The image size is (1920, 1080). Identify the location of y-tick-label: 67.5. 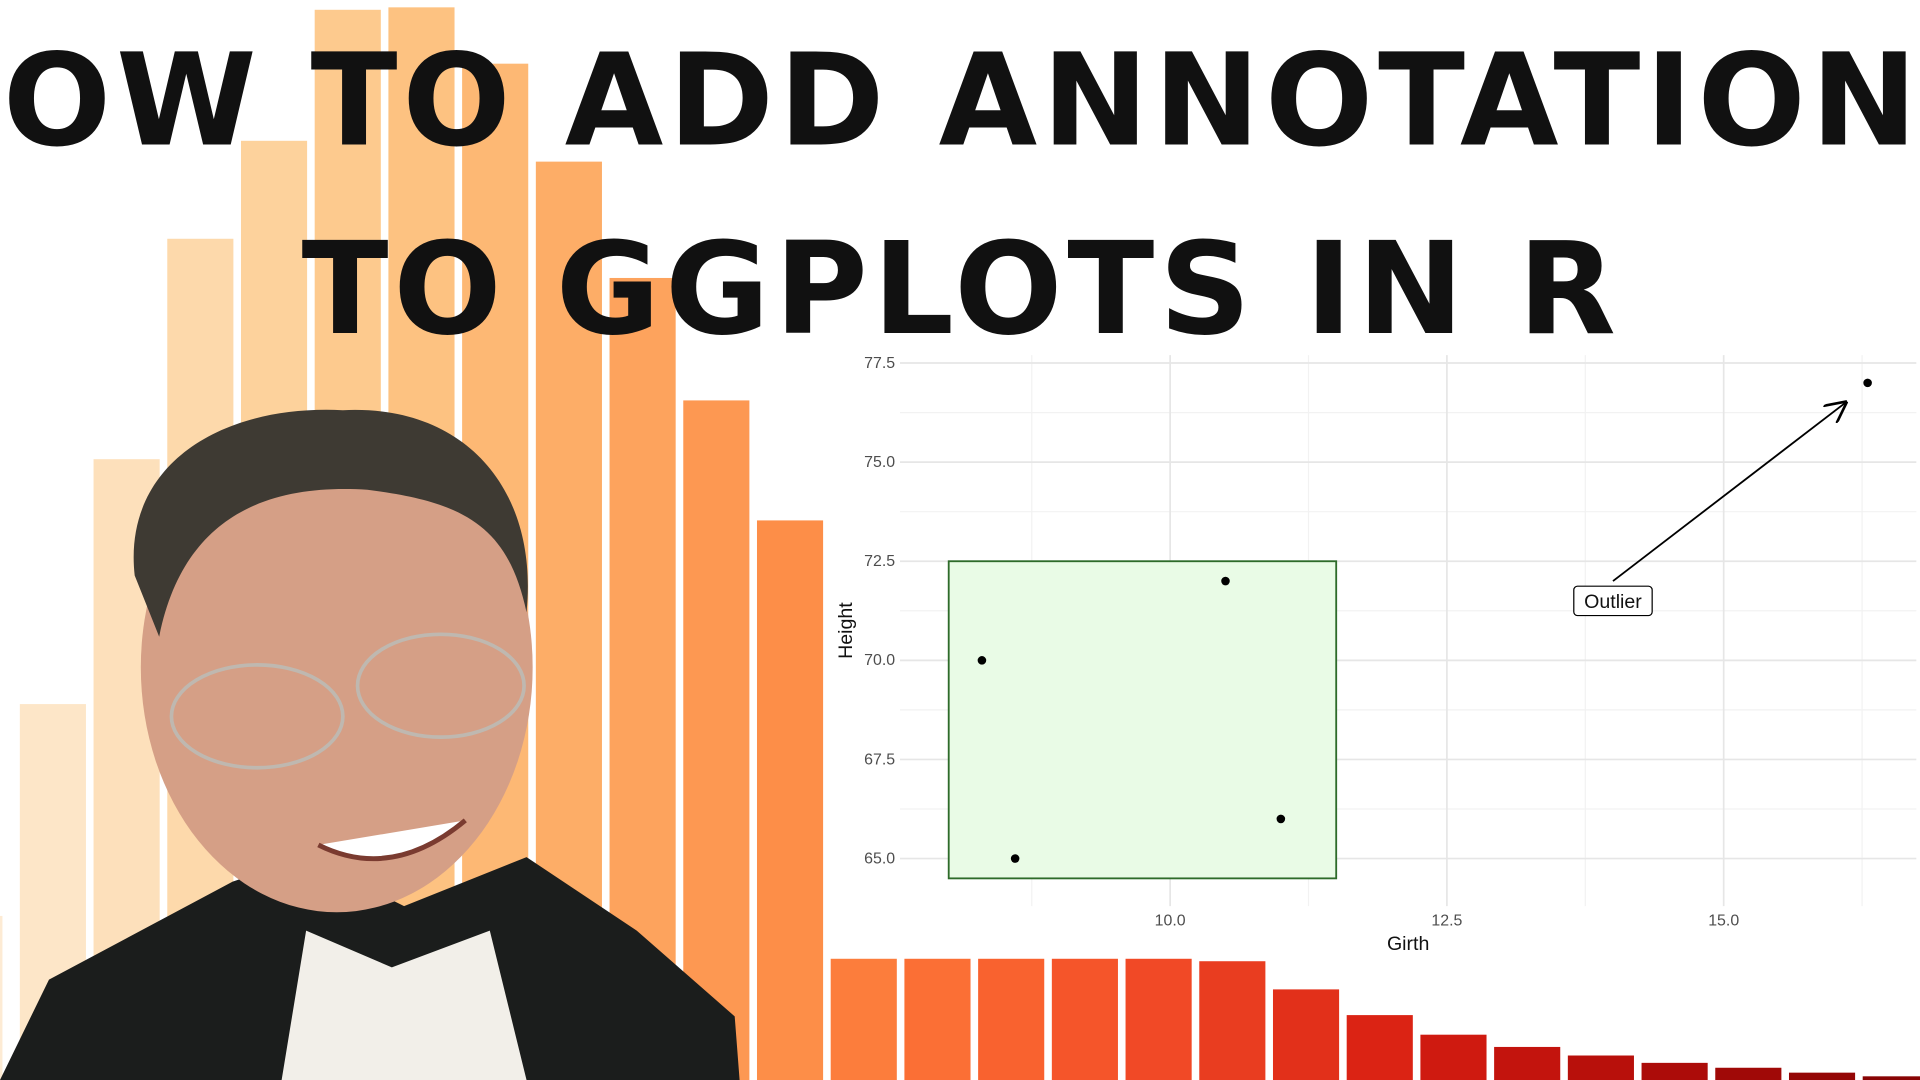
(879, 759).